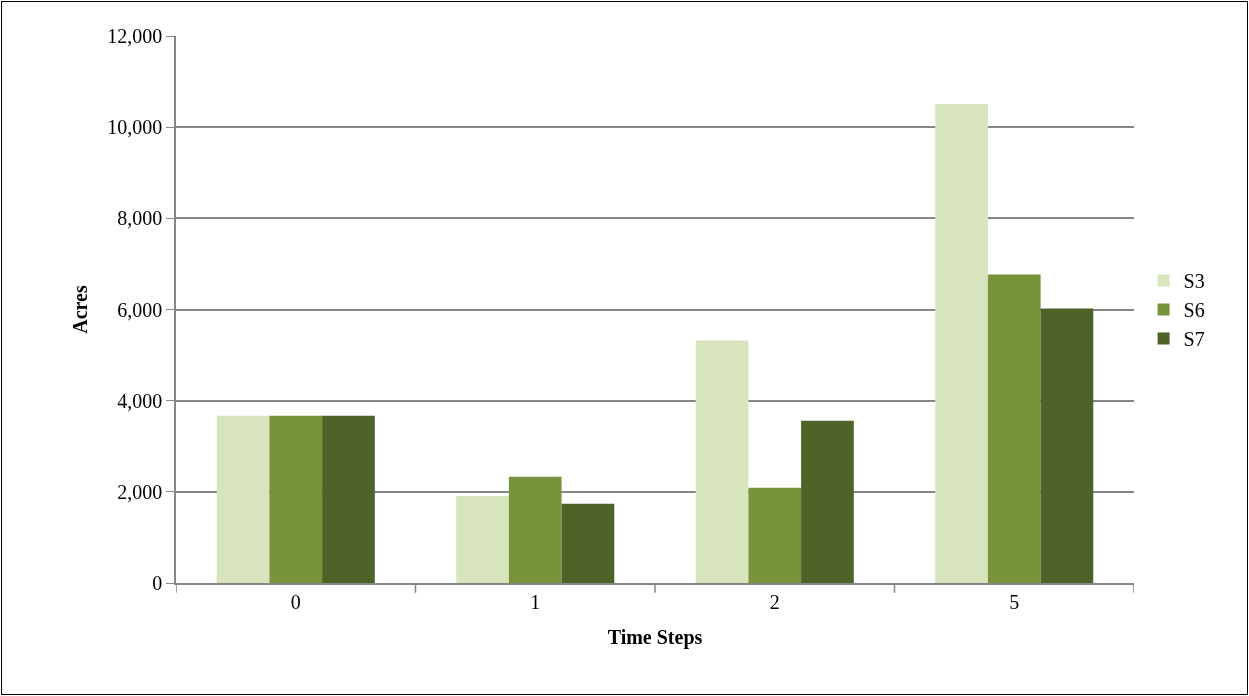 The height and width of the screenshot is (696, 1249). Describe the element at coordinates (655, 637) in the screenshot. I see `x-axis-title: Time Steps` at that location.